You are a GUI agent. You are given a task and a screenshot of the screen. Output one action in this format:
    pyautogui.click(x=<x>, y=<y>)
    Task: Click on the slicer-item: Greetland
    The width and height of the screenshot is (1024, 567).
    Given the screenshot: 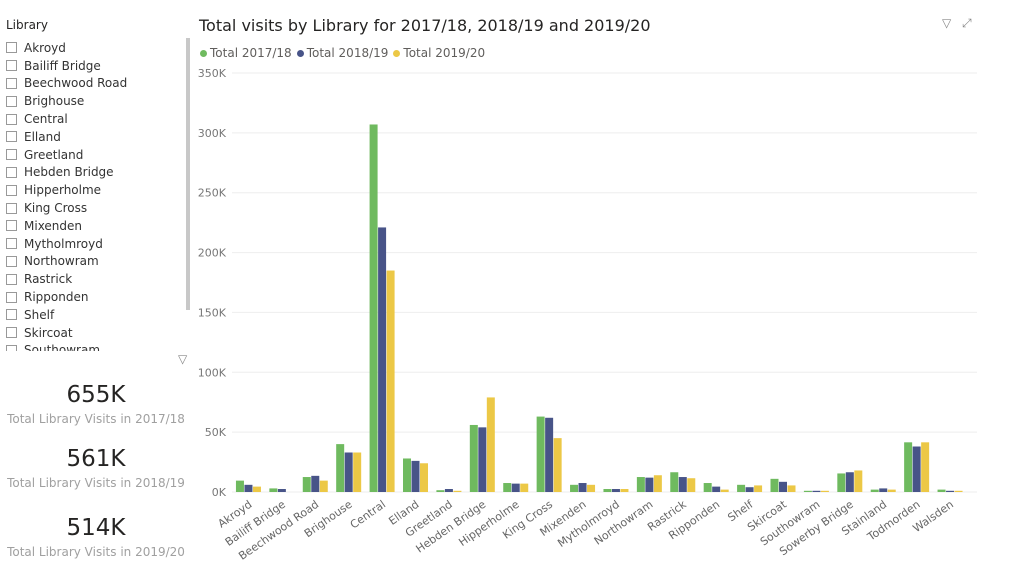 What is the action you would take?
    pyautogui.click(x=93, y=155)
    